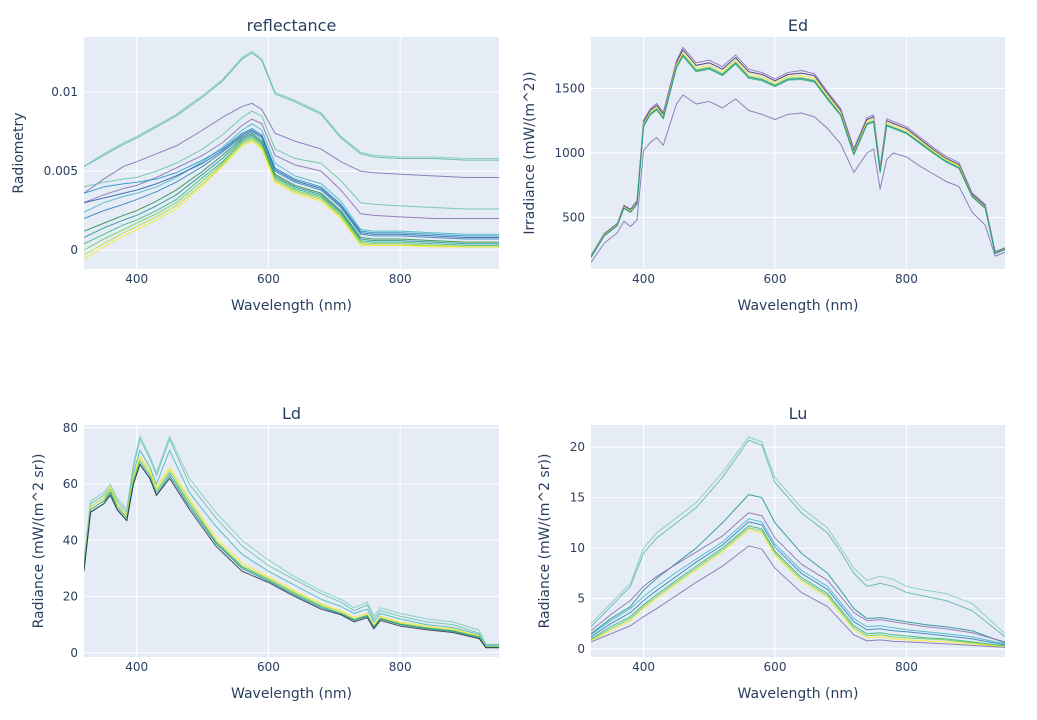  I want to click on y-tick-label: 500, so click(573, 217).